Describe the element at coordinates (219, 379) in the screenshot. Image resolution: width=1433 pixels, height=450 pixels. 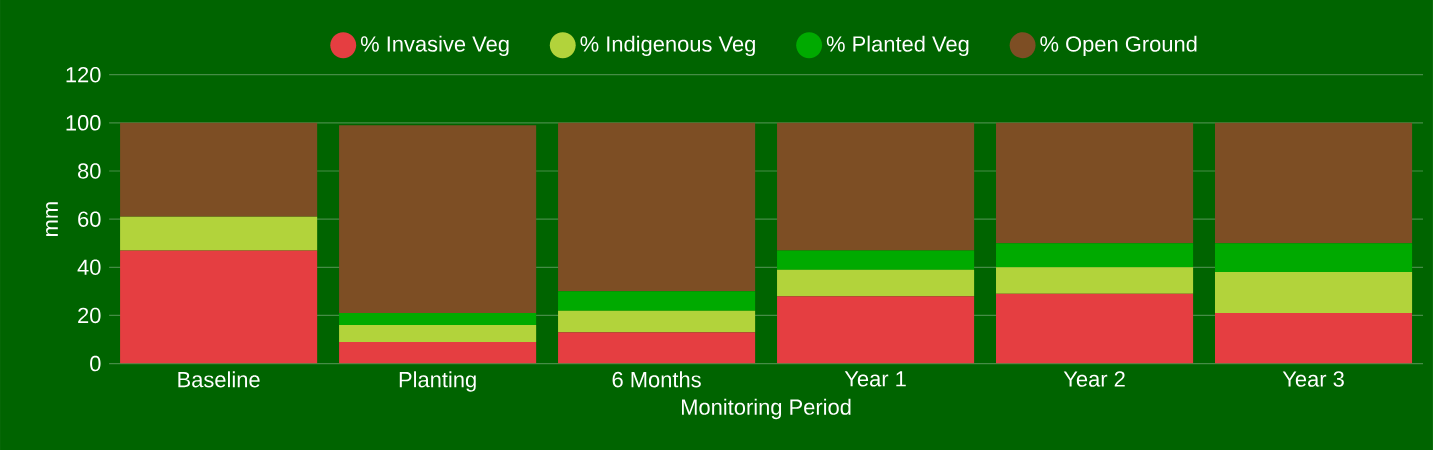
I see `x-tick-label: Baseline` at that location.